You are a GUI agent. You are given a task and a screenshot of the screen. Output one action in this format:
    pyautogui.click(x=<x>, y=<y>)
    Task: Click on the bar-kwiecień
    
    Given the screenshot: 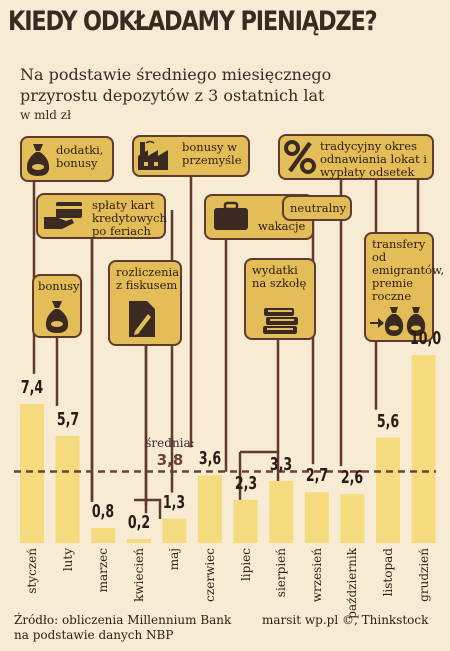 What is the action you would take?
    pyautogui.click(x=138, y=541)
    